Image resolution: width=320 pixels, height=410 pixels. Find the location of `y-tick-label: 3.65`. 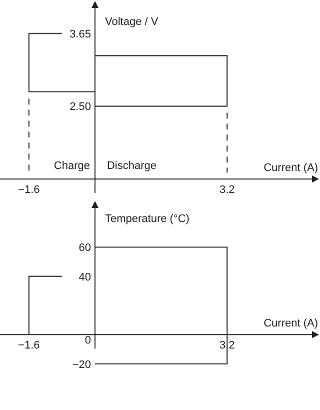

y-tick-label: 3.65 is located at coordinates (80, 34).